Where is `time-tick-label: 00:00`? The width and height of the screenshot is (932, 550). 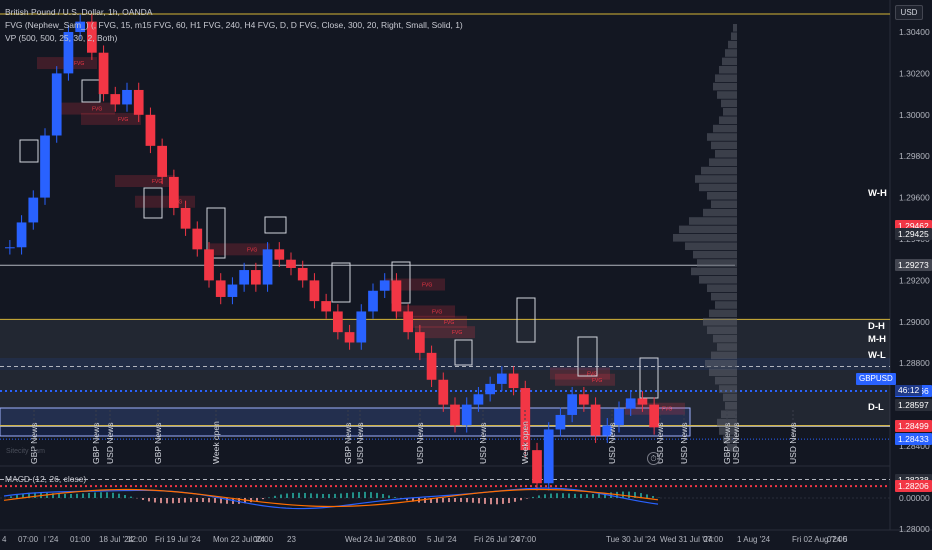
time-tick-label: 00:00 is located at coordinates (263, 539).